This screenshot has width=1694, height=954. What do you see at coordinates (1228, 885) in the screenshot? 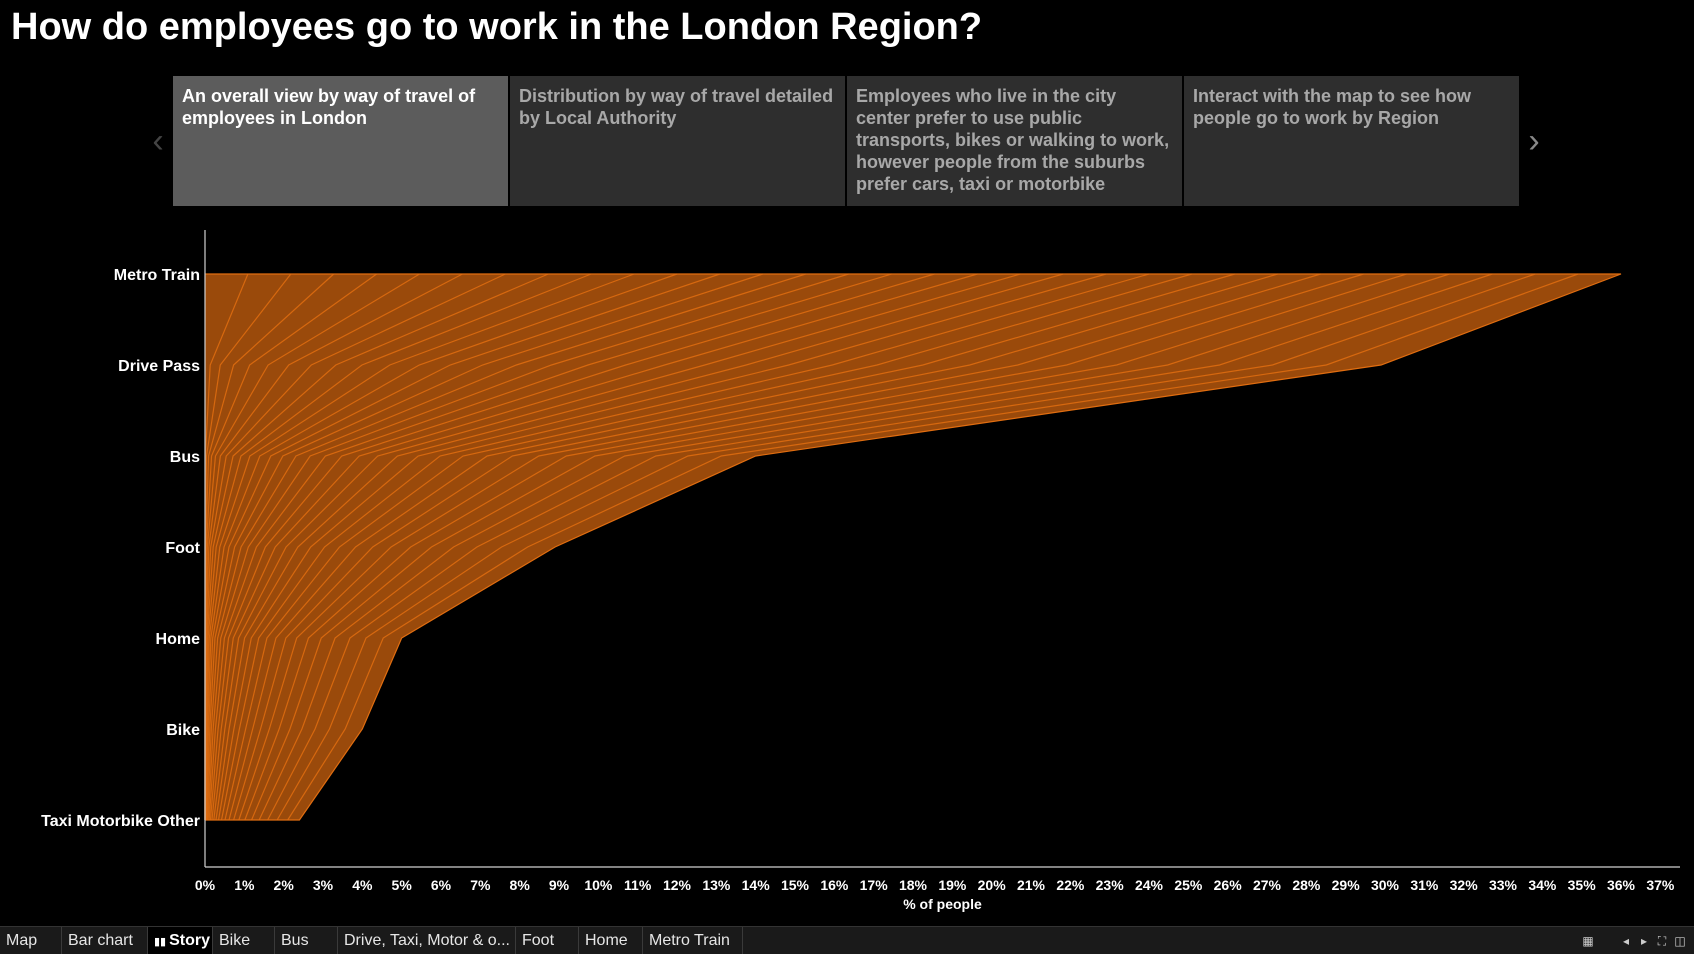
I see `x-tick-label: 26%` at bounding box center [1228, 885].